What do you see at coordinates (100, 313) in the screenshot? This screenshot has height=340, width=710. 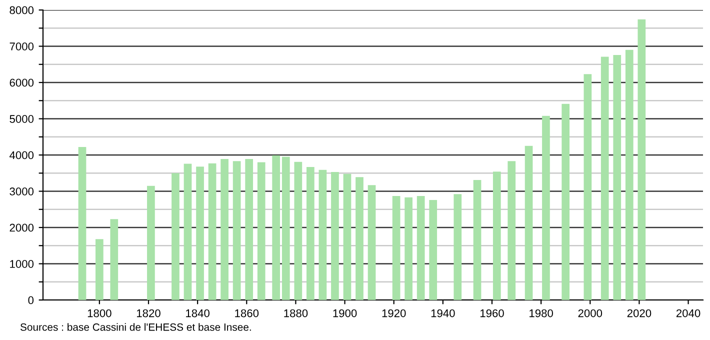 I see `x-tick-label: 1800` at bounding box center [100, 313].